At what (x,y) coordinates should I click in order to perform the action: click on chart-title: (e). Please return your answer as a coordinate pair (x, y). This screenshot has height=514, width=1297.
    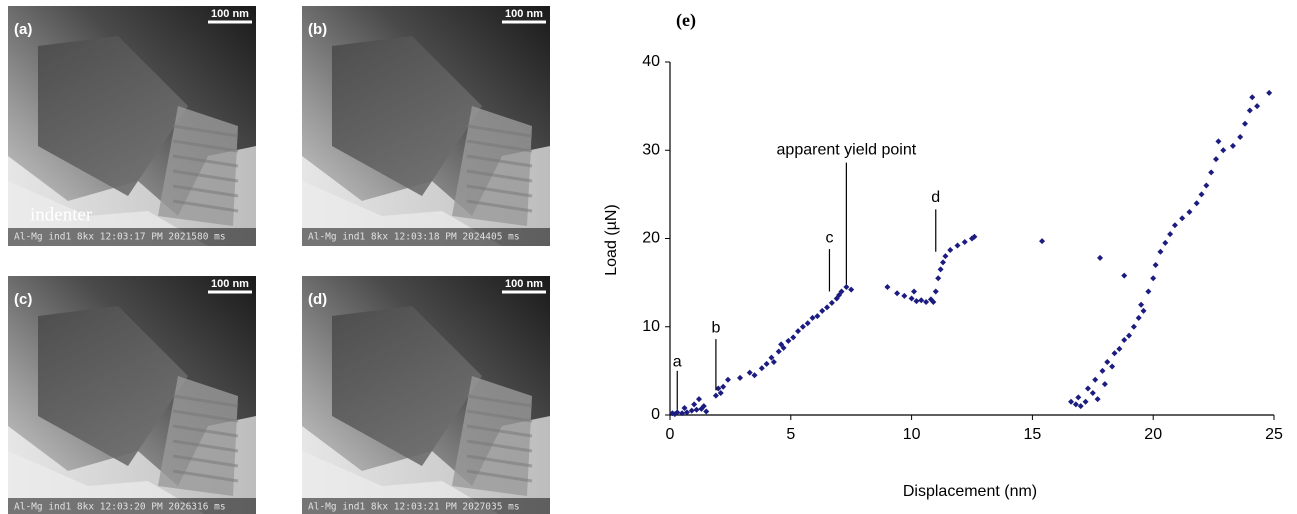
    Looking at the image, I should click on (686, 20).